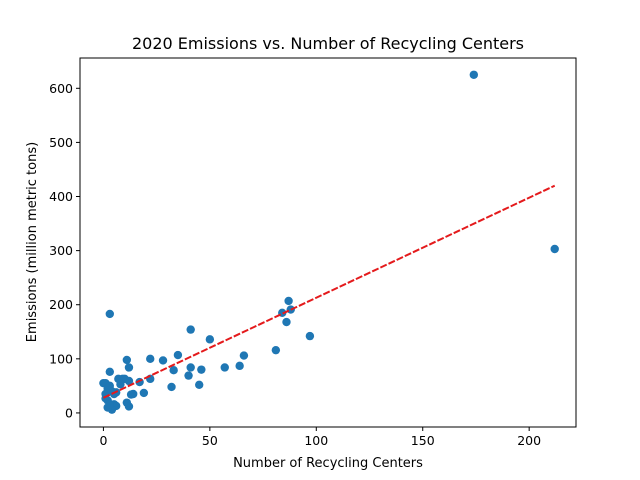 The height and width of the screenshot is (480, 640). I want to click on x-tick-label-2: 100, so click(316, 440).